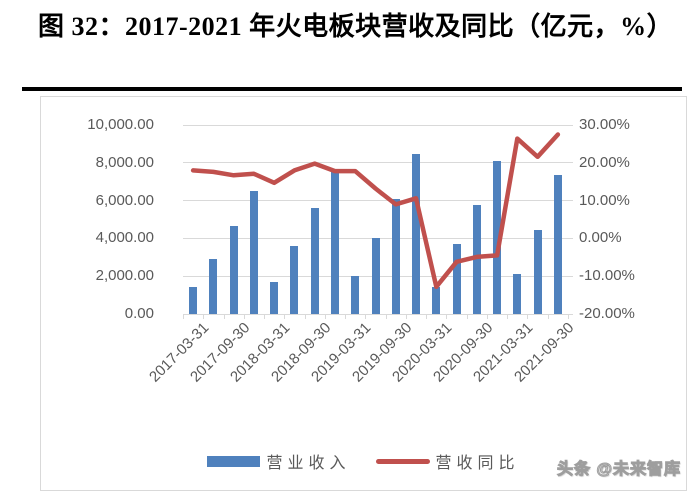 The height and width of the screenshot is (493, 700). I want to click on y-axis-label-left: 6,000.00, so click(124, 200).